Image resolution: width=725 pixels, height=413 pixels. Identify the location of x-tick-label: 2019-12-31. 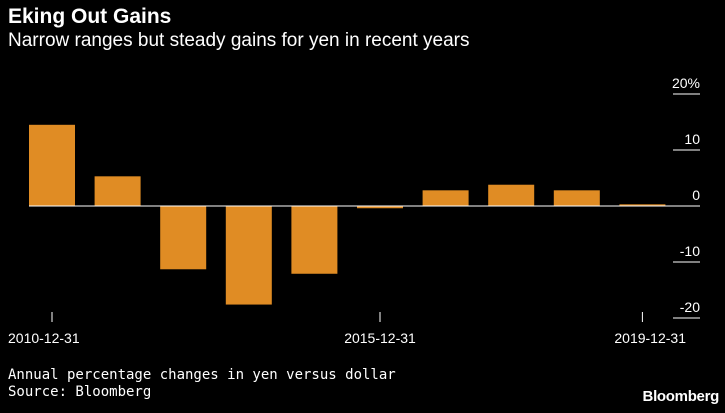
(650, 338).